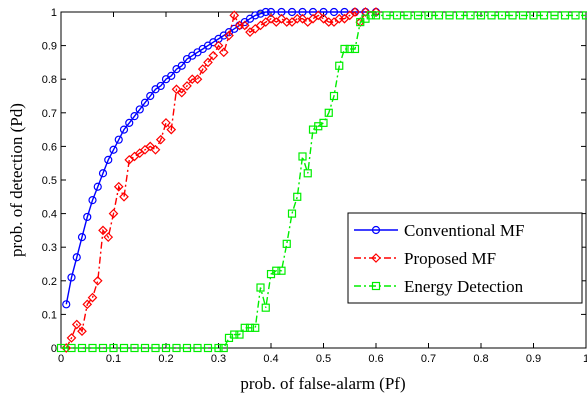 This screenshot has width=587, height=394. I want to click on x-tick-label: 0.8, so click(480, 359).